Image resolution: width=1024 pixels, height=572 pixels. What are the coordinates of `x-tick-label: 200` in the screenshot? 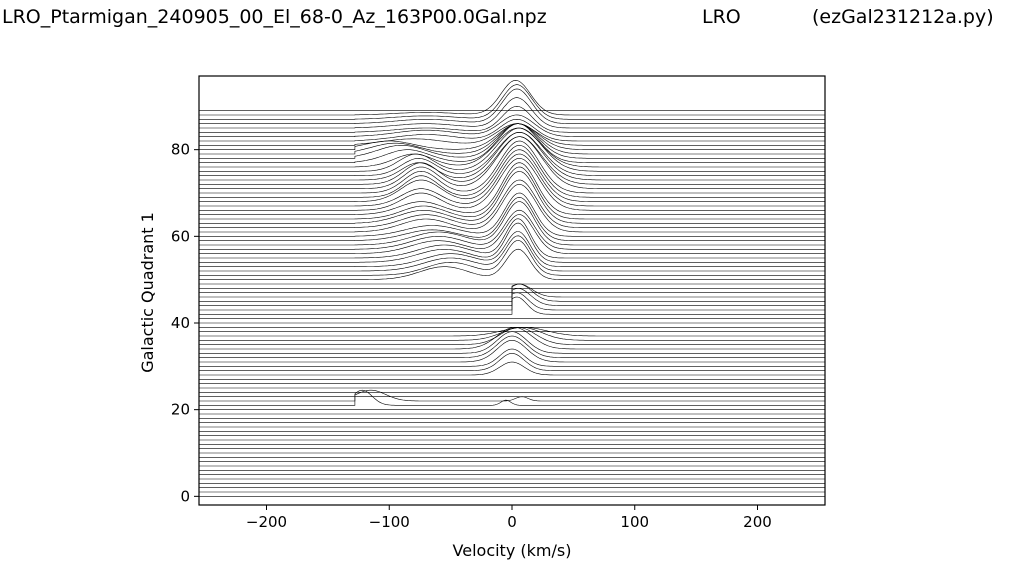 It's located at (757, 522).